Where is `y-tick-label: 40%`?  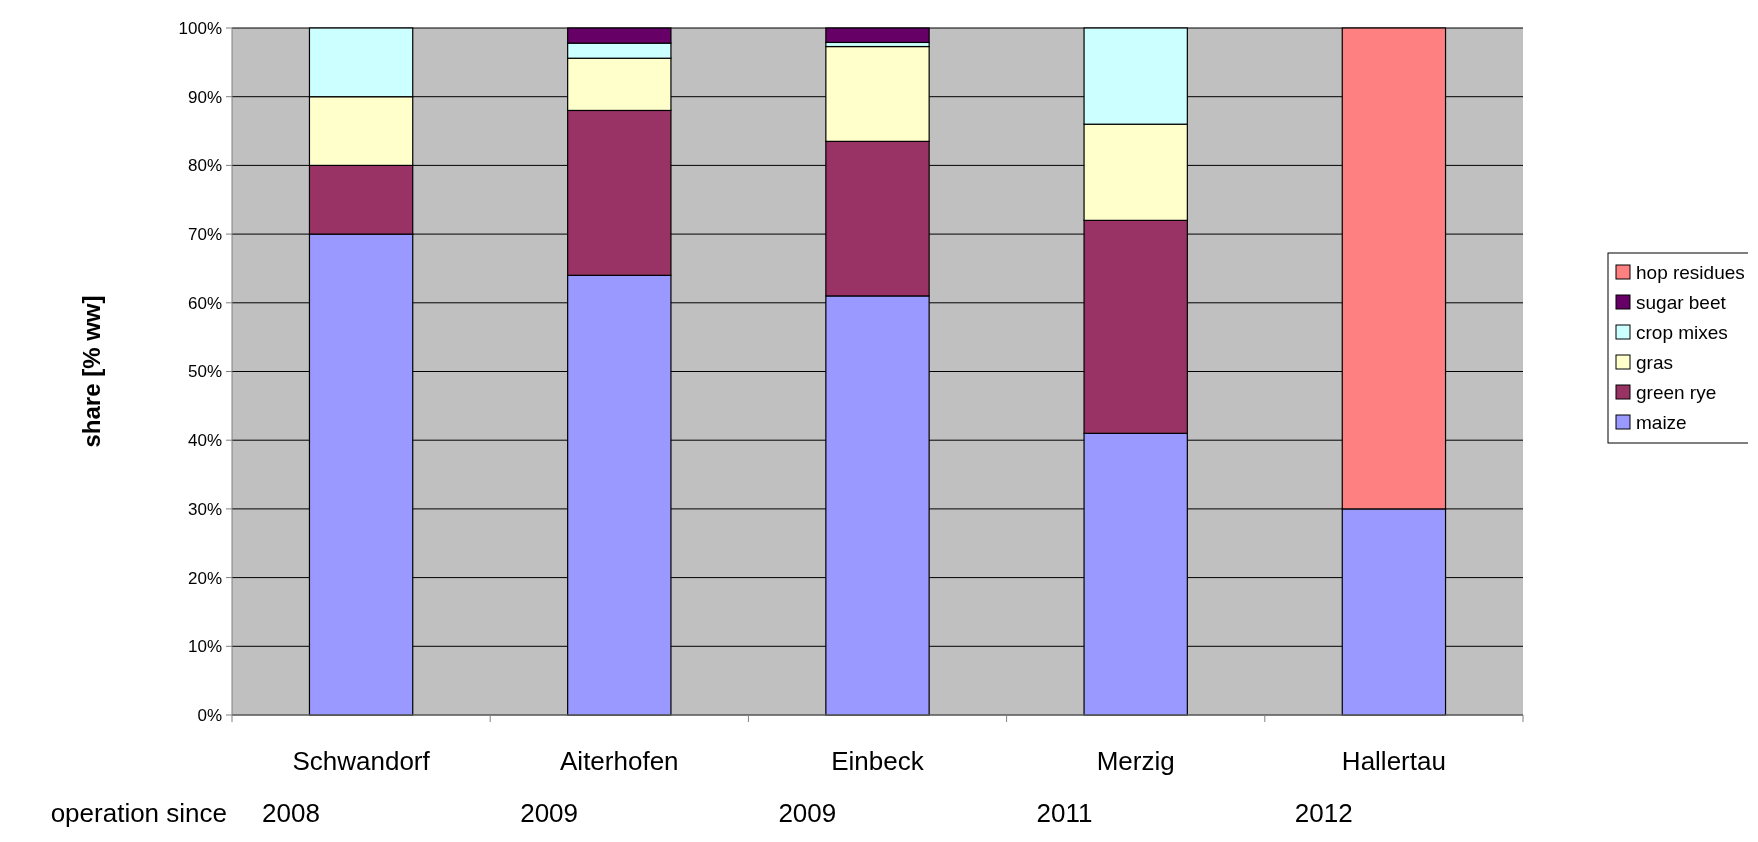
y-tick-label: 40% is located at coordinates (204, 441).